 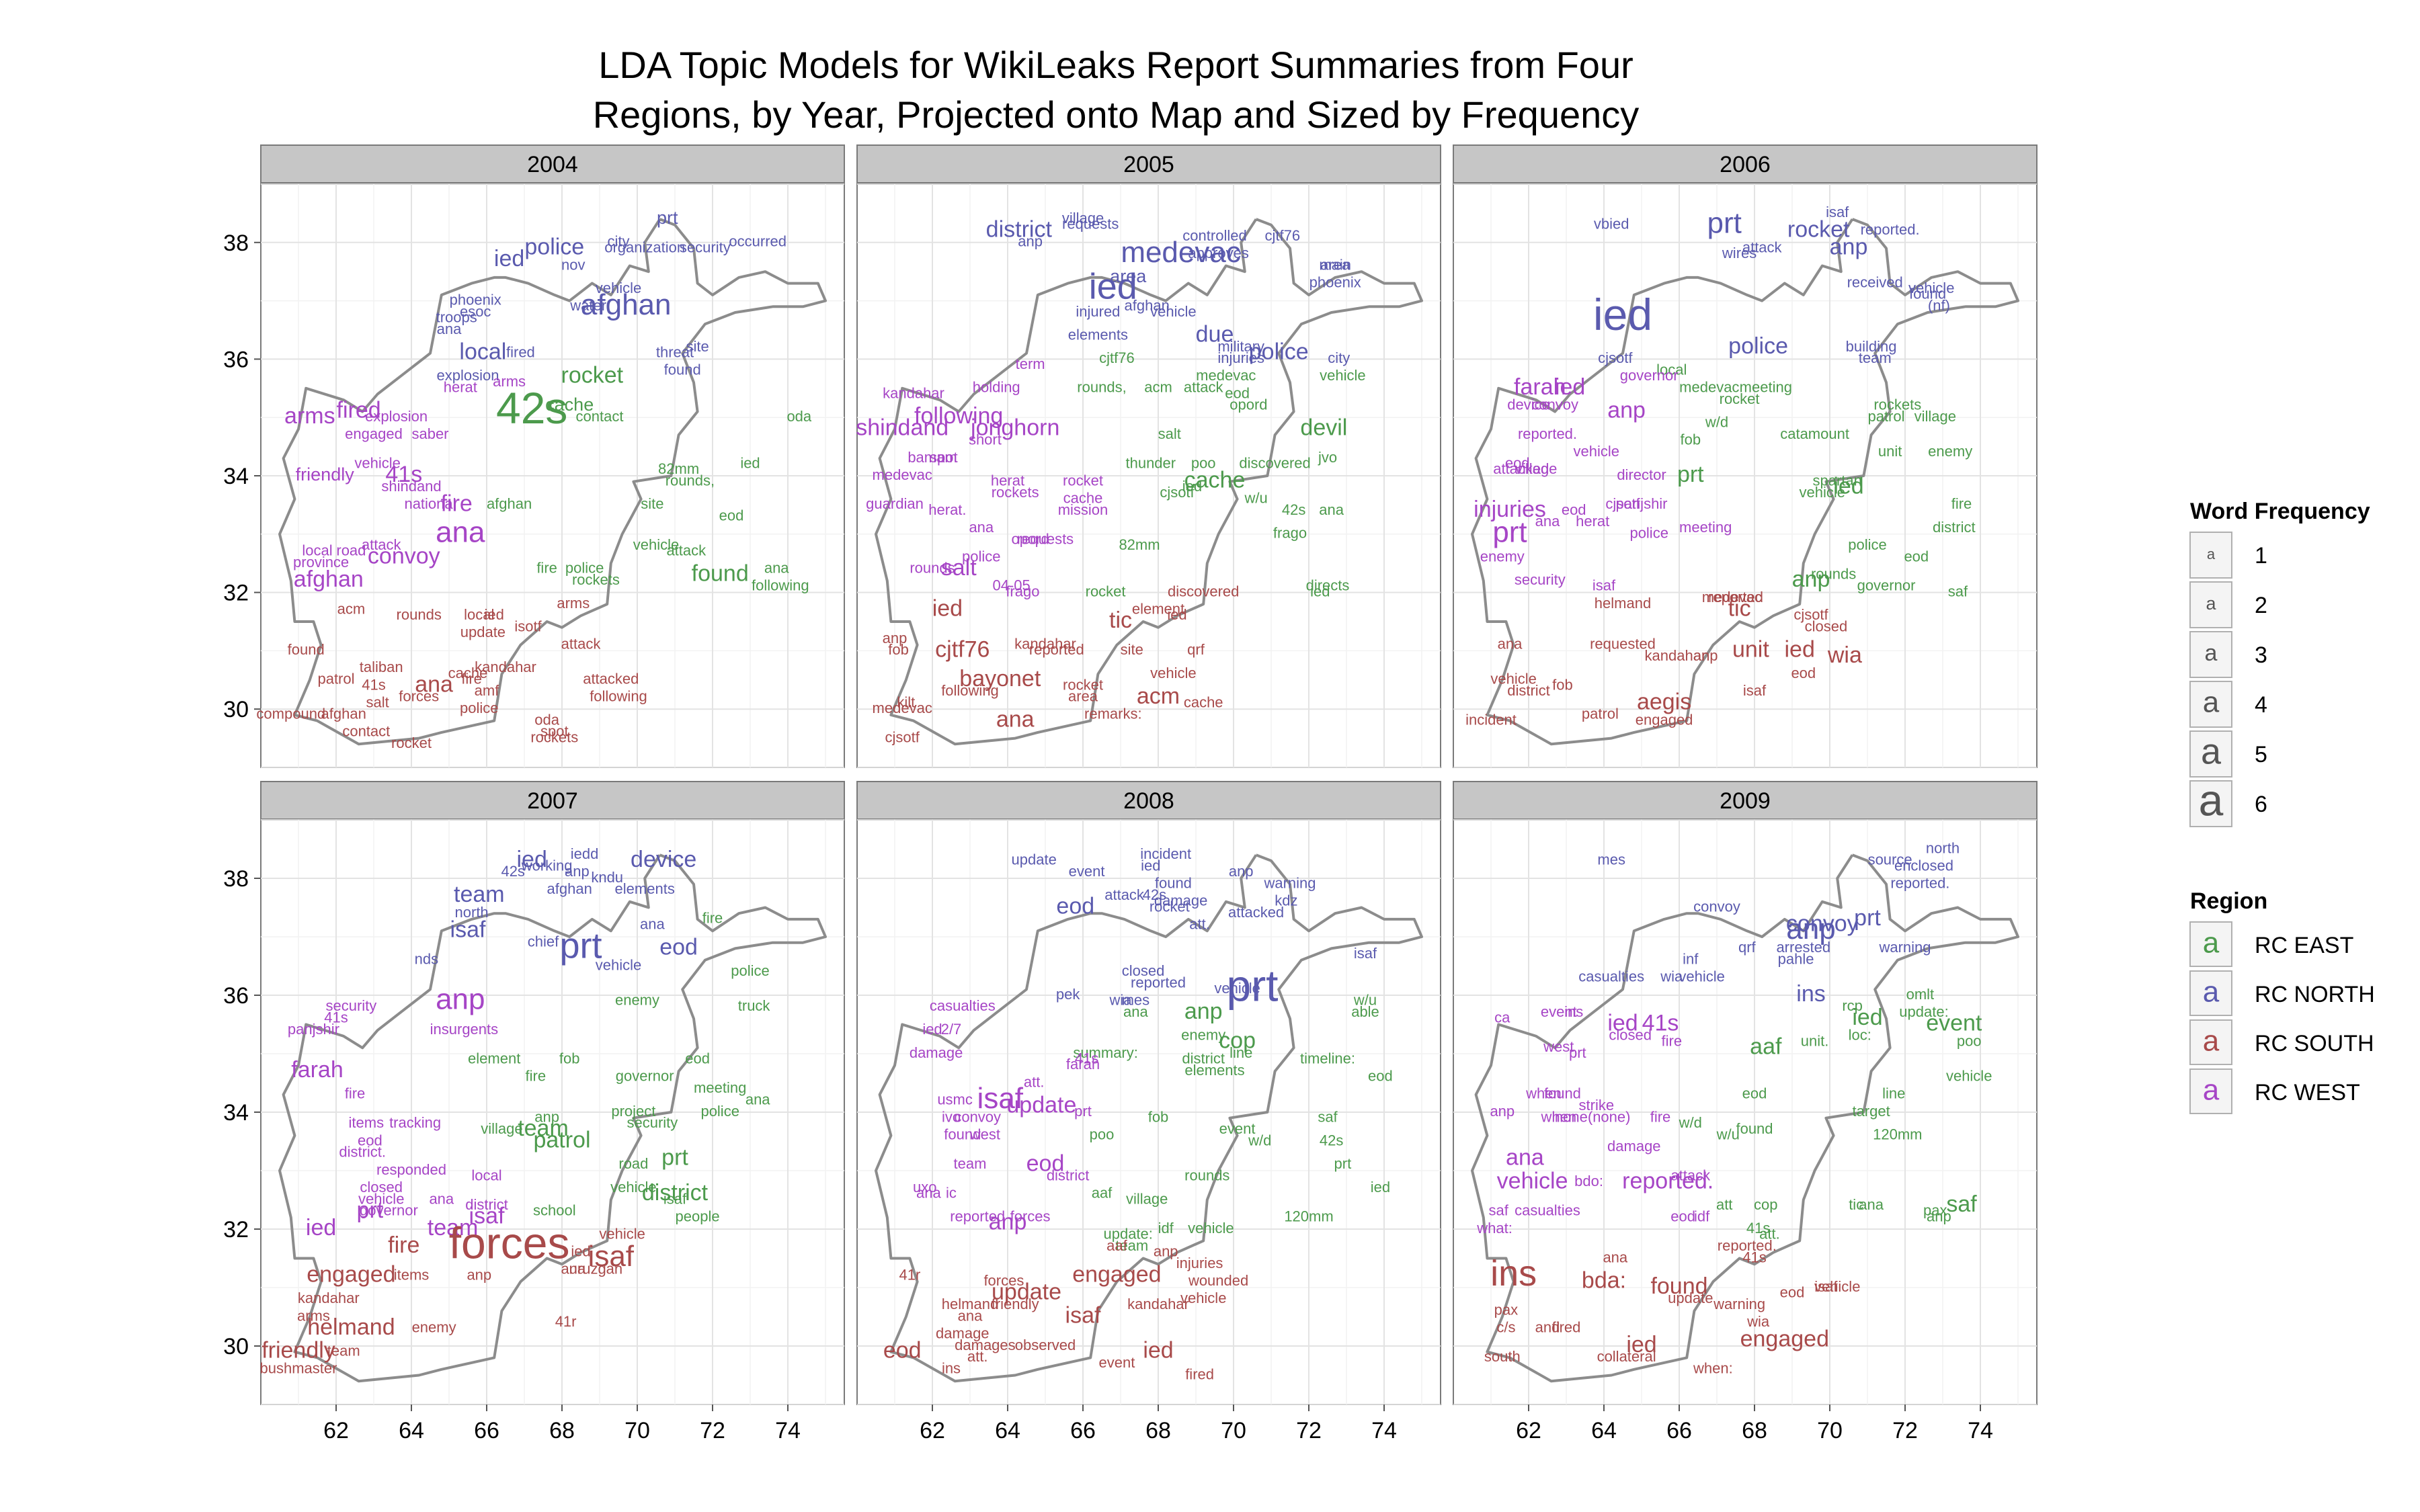 I want to click on word-mark: wounded, so click(x=1218, y=1281).